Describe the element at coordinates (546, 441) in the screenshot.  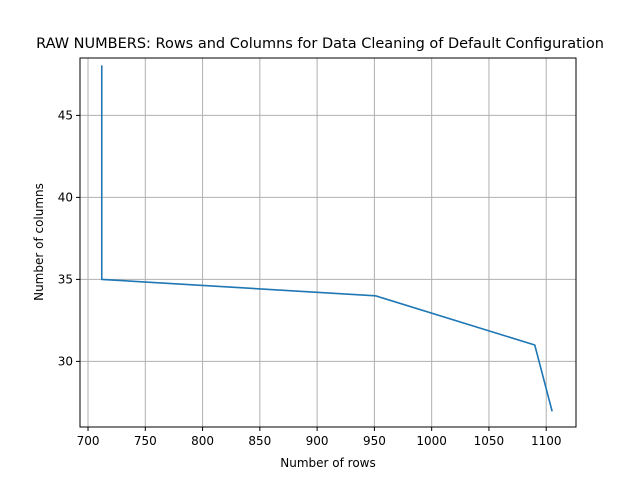
I see `x-tick-label: 1100` at that location.